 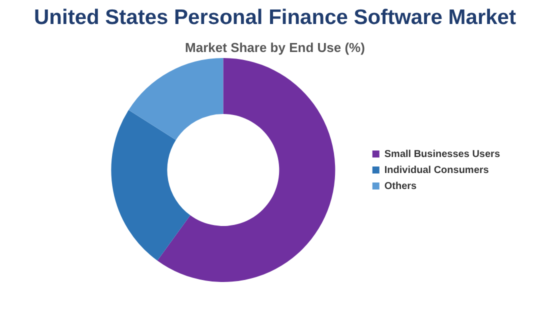 I want to click on chart-title: United States Personal Finance Software Market, so click(x=275, y=18).